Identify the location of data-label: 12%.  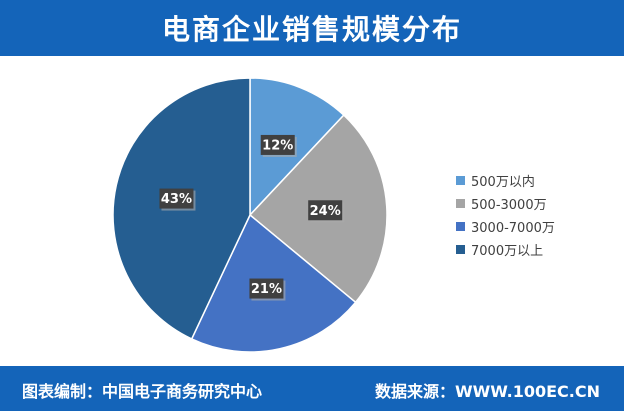
(278, 145).